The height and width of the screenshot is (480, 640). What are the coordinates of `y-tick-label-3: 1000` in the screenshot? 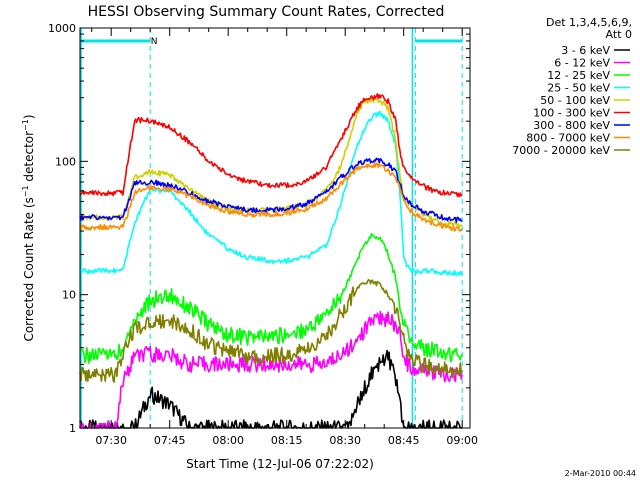 It's located at (62, 28).